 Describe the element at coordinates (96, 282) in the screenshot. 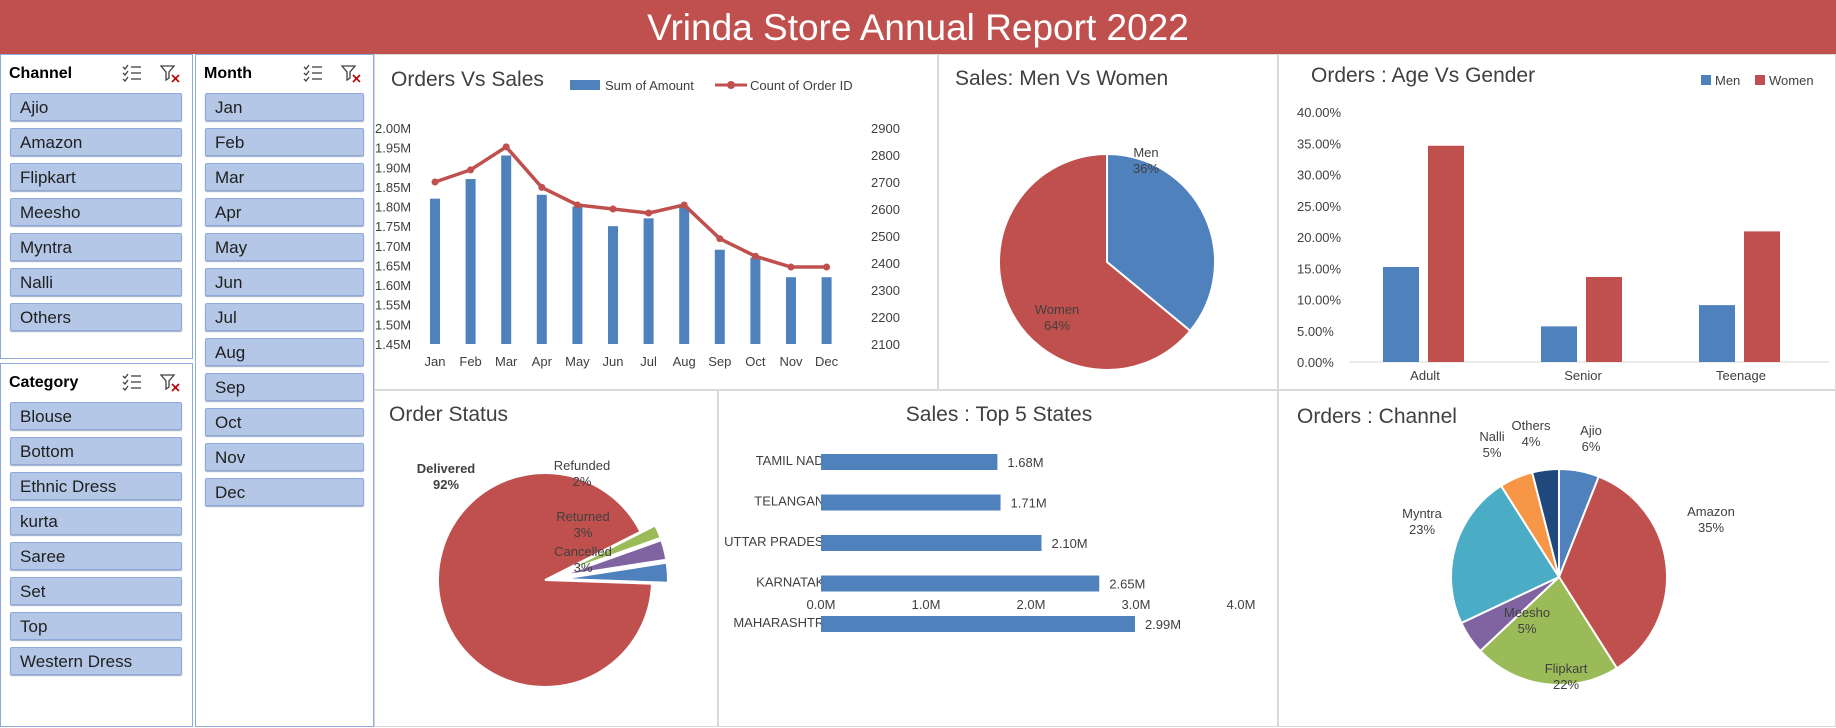

I see `channel-item-nalli: Nalli` at that location.